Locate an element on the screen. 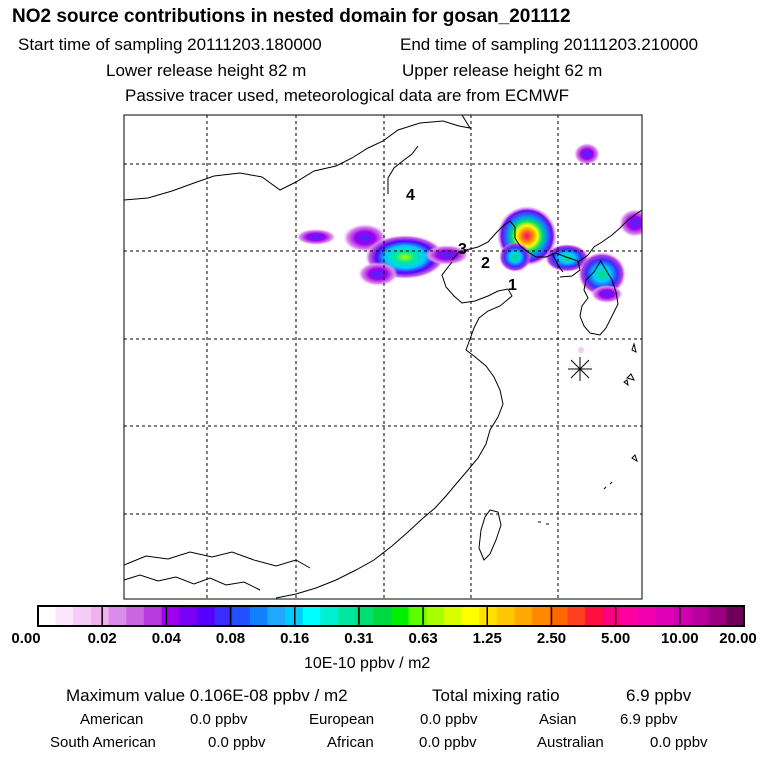  region-value-asian: 6.9 ppbv is located at coordinates (649, 719).